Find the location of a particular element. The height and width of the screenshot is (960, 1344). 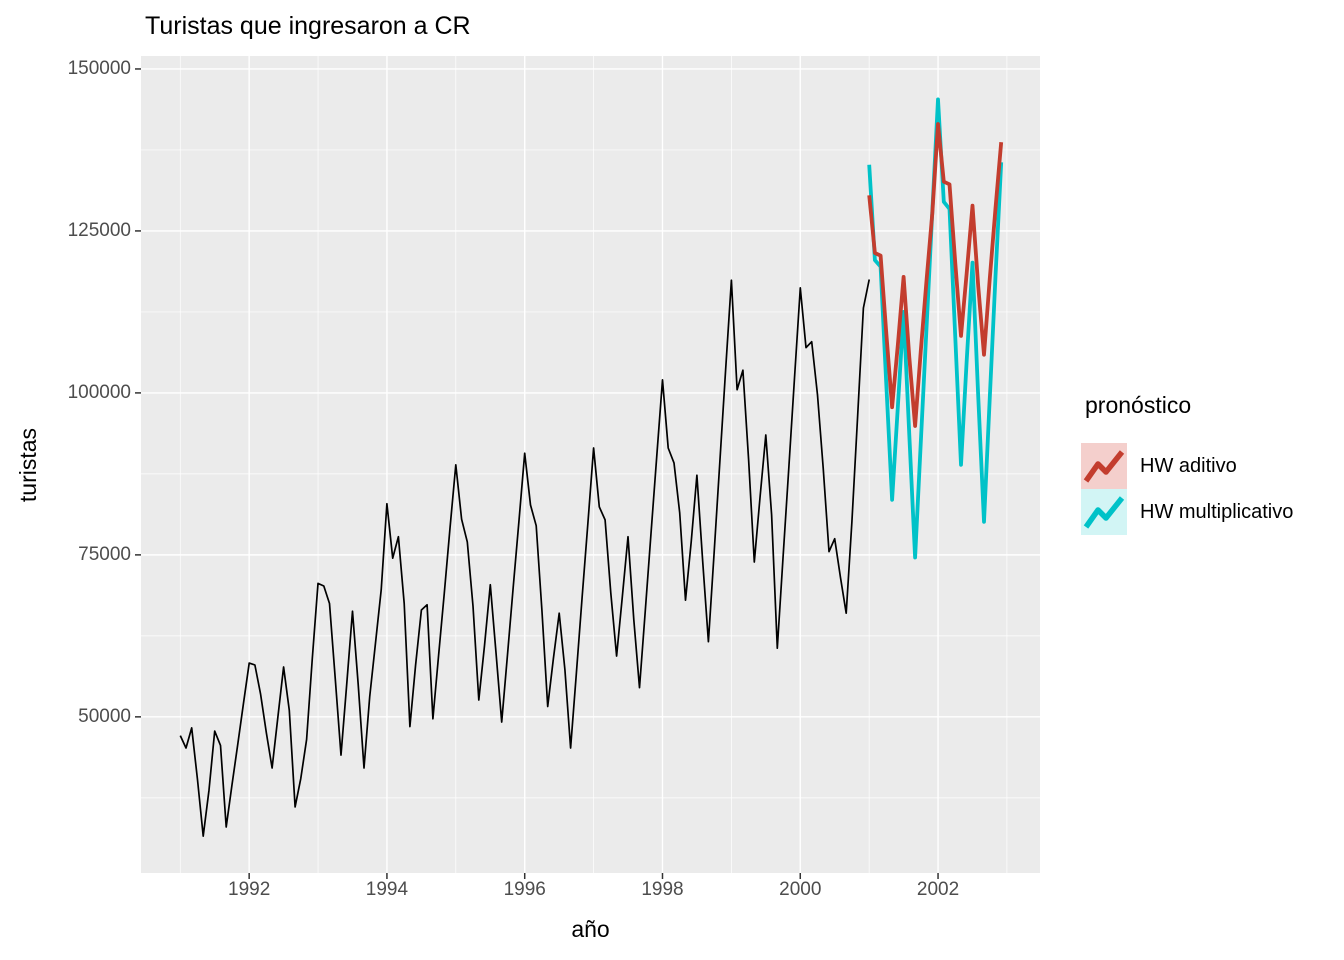

series-hw-aditivo-line is located at coordinates (935, 275).